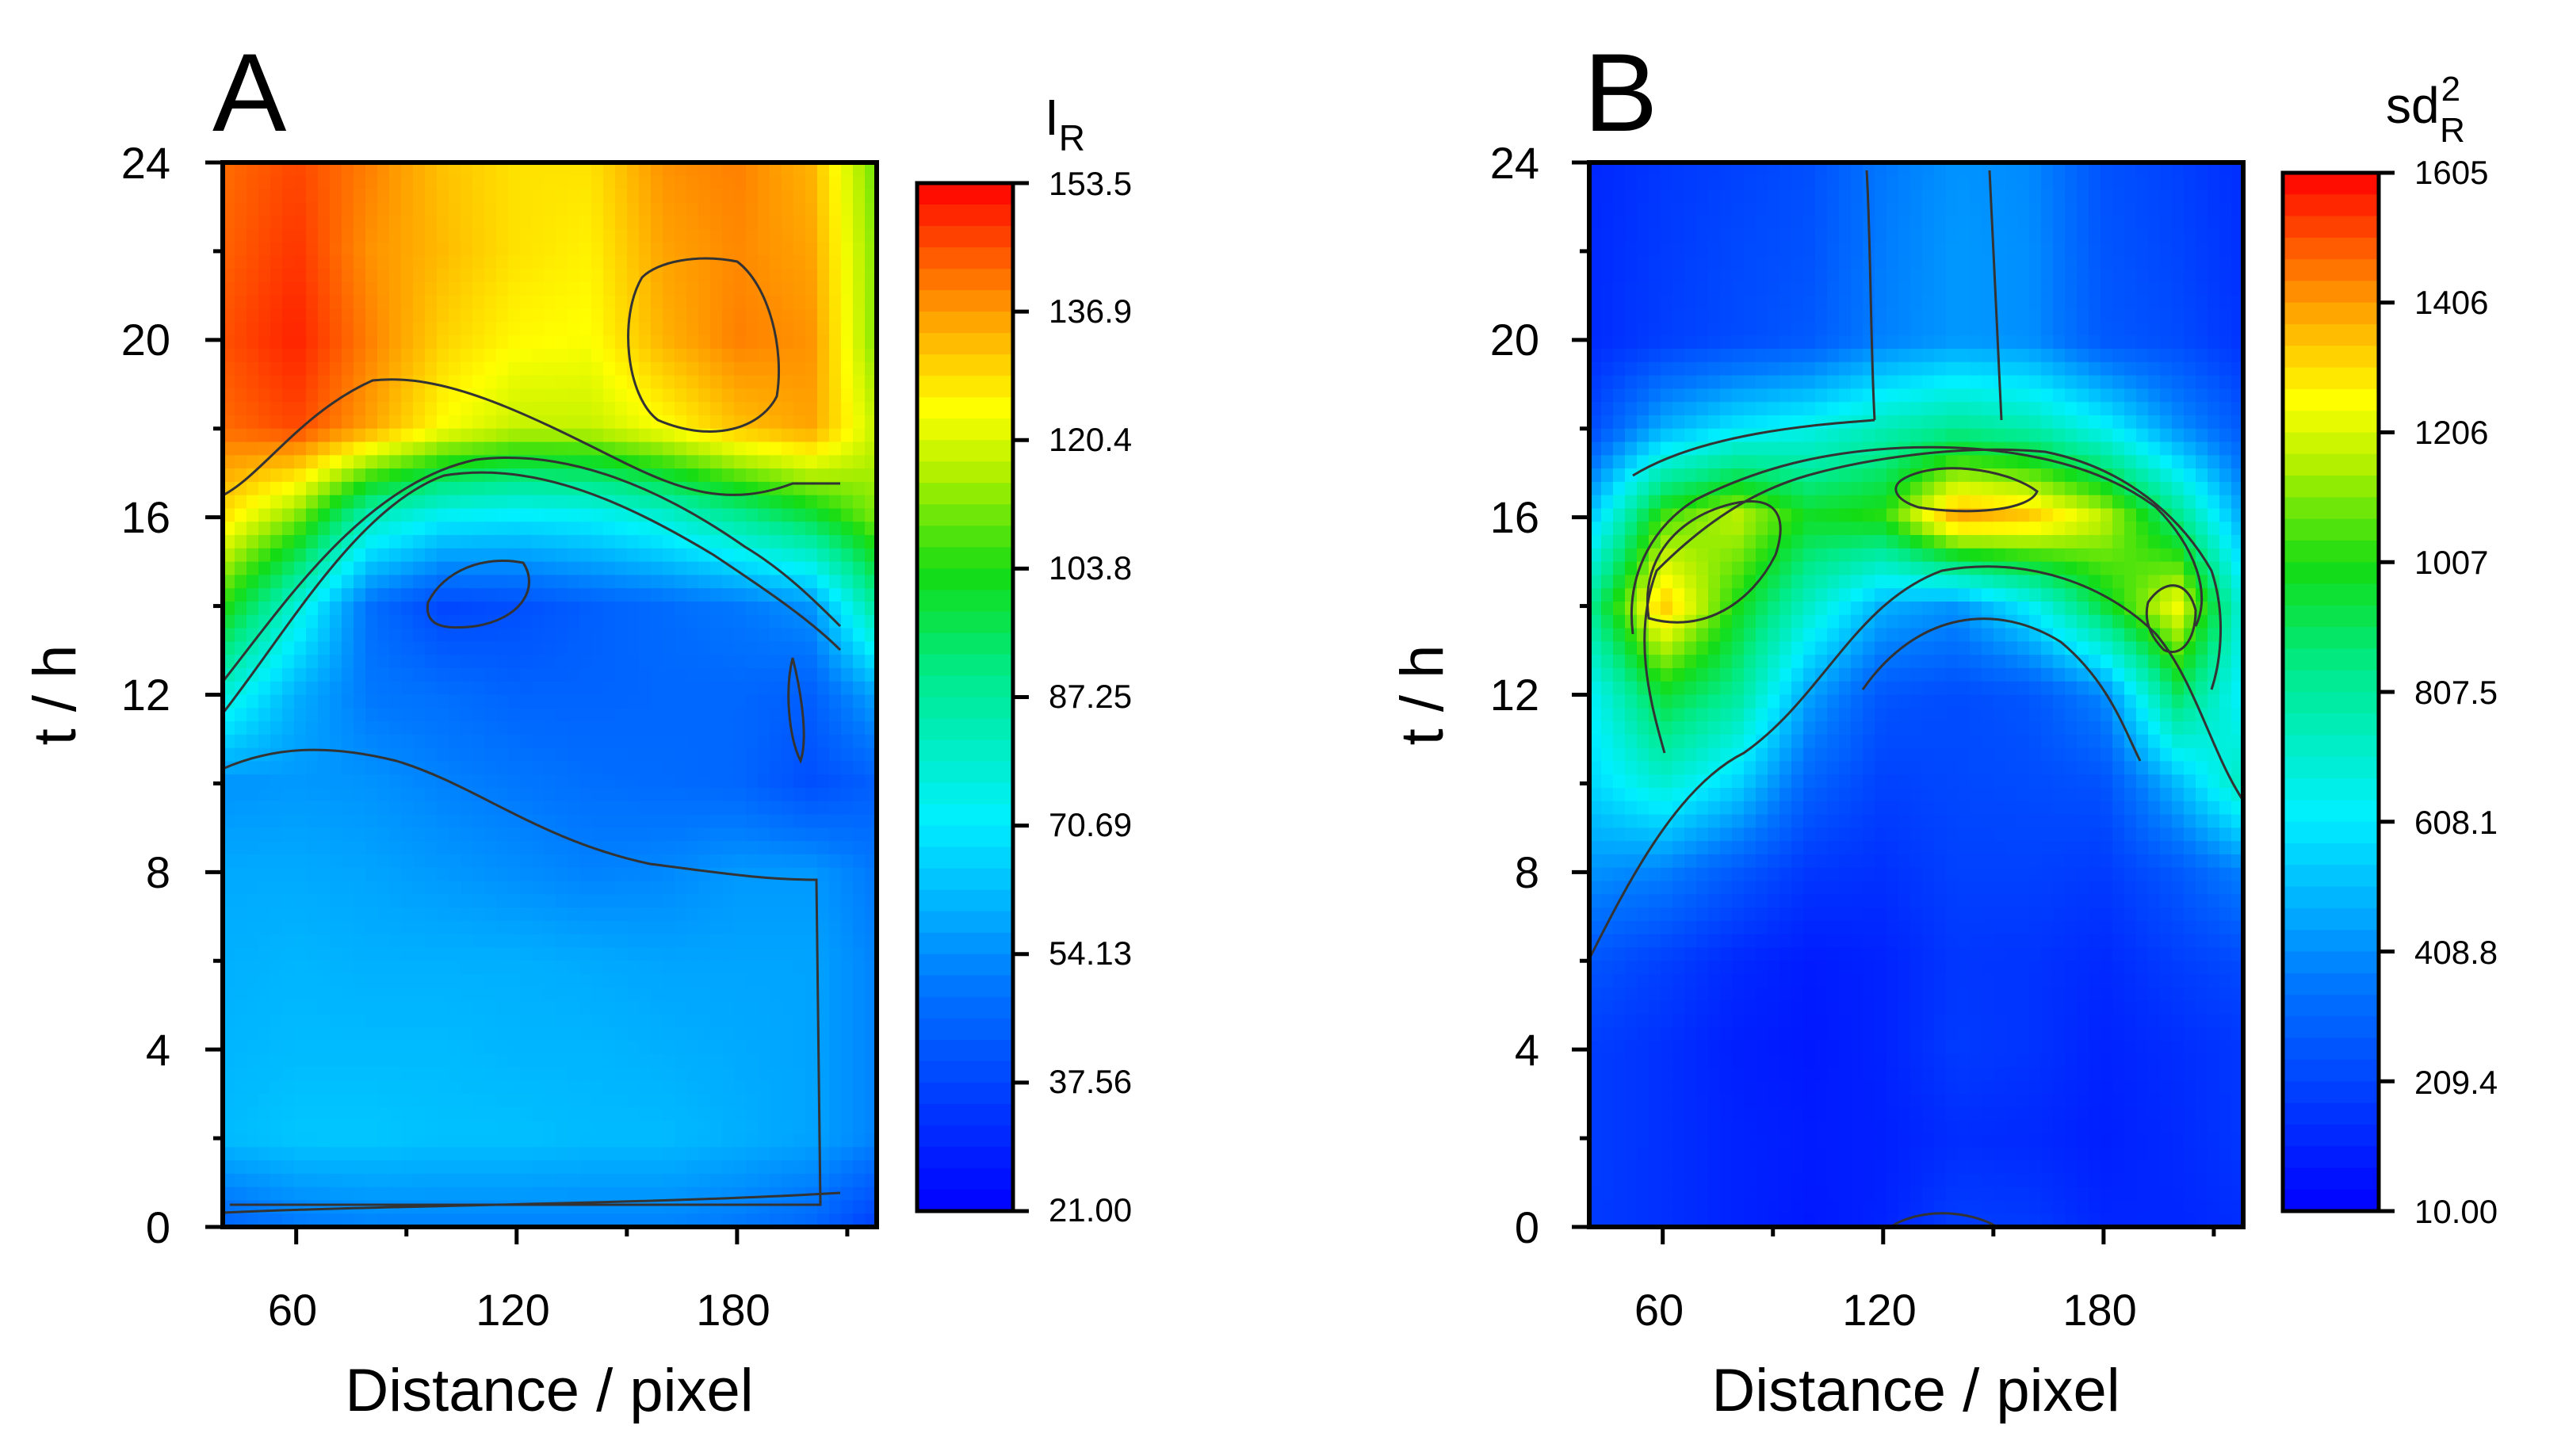  What do you see at coordinates (965, 322) in the screenshot?
I see `colorbar-segment` at bounding box center [965, 322].